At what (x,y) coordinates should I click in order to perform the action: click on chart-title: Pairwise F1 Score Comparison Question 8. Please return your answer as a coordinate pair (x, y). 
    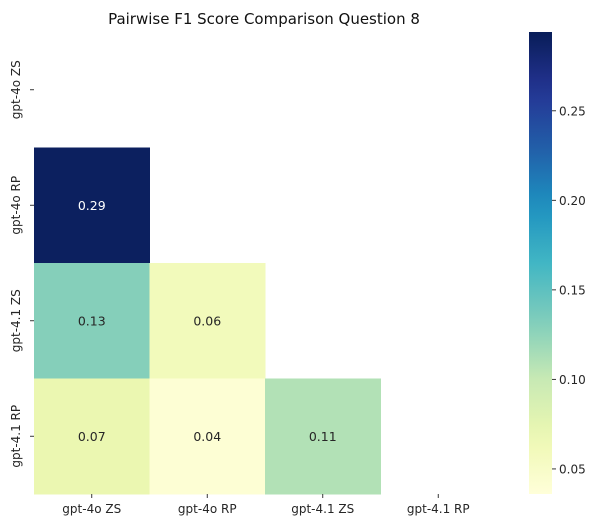
    Looking at the image, I should click on (264, 19).